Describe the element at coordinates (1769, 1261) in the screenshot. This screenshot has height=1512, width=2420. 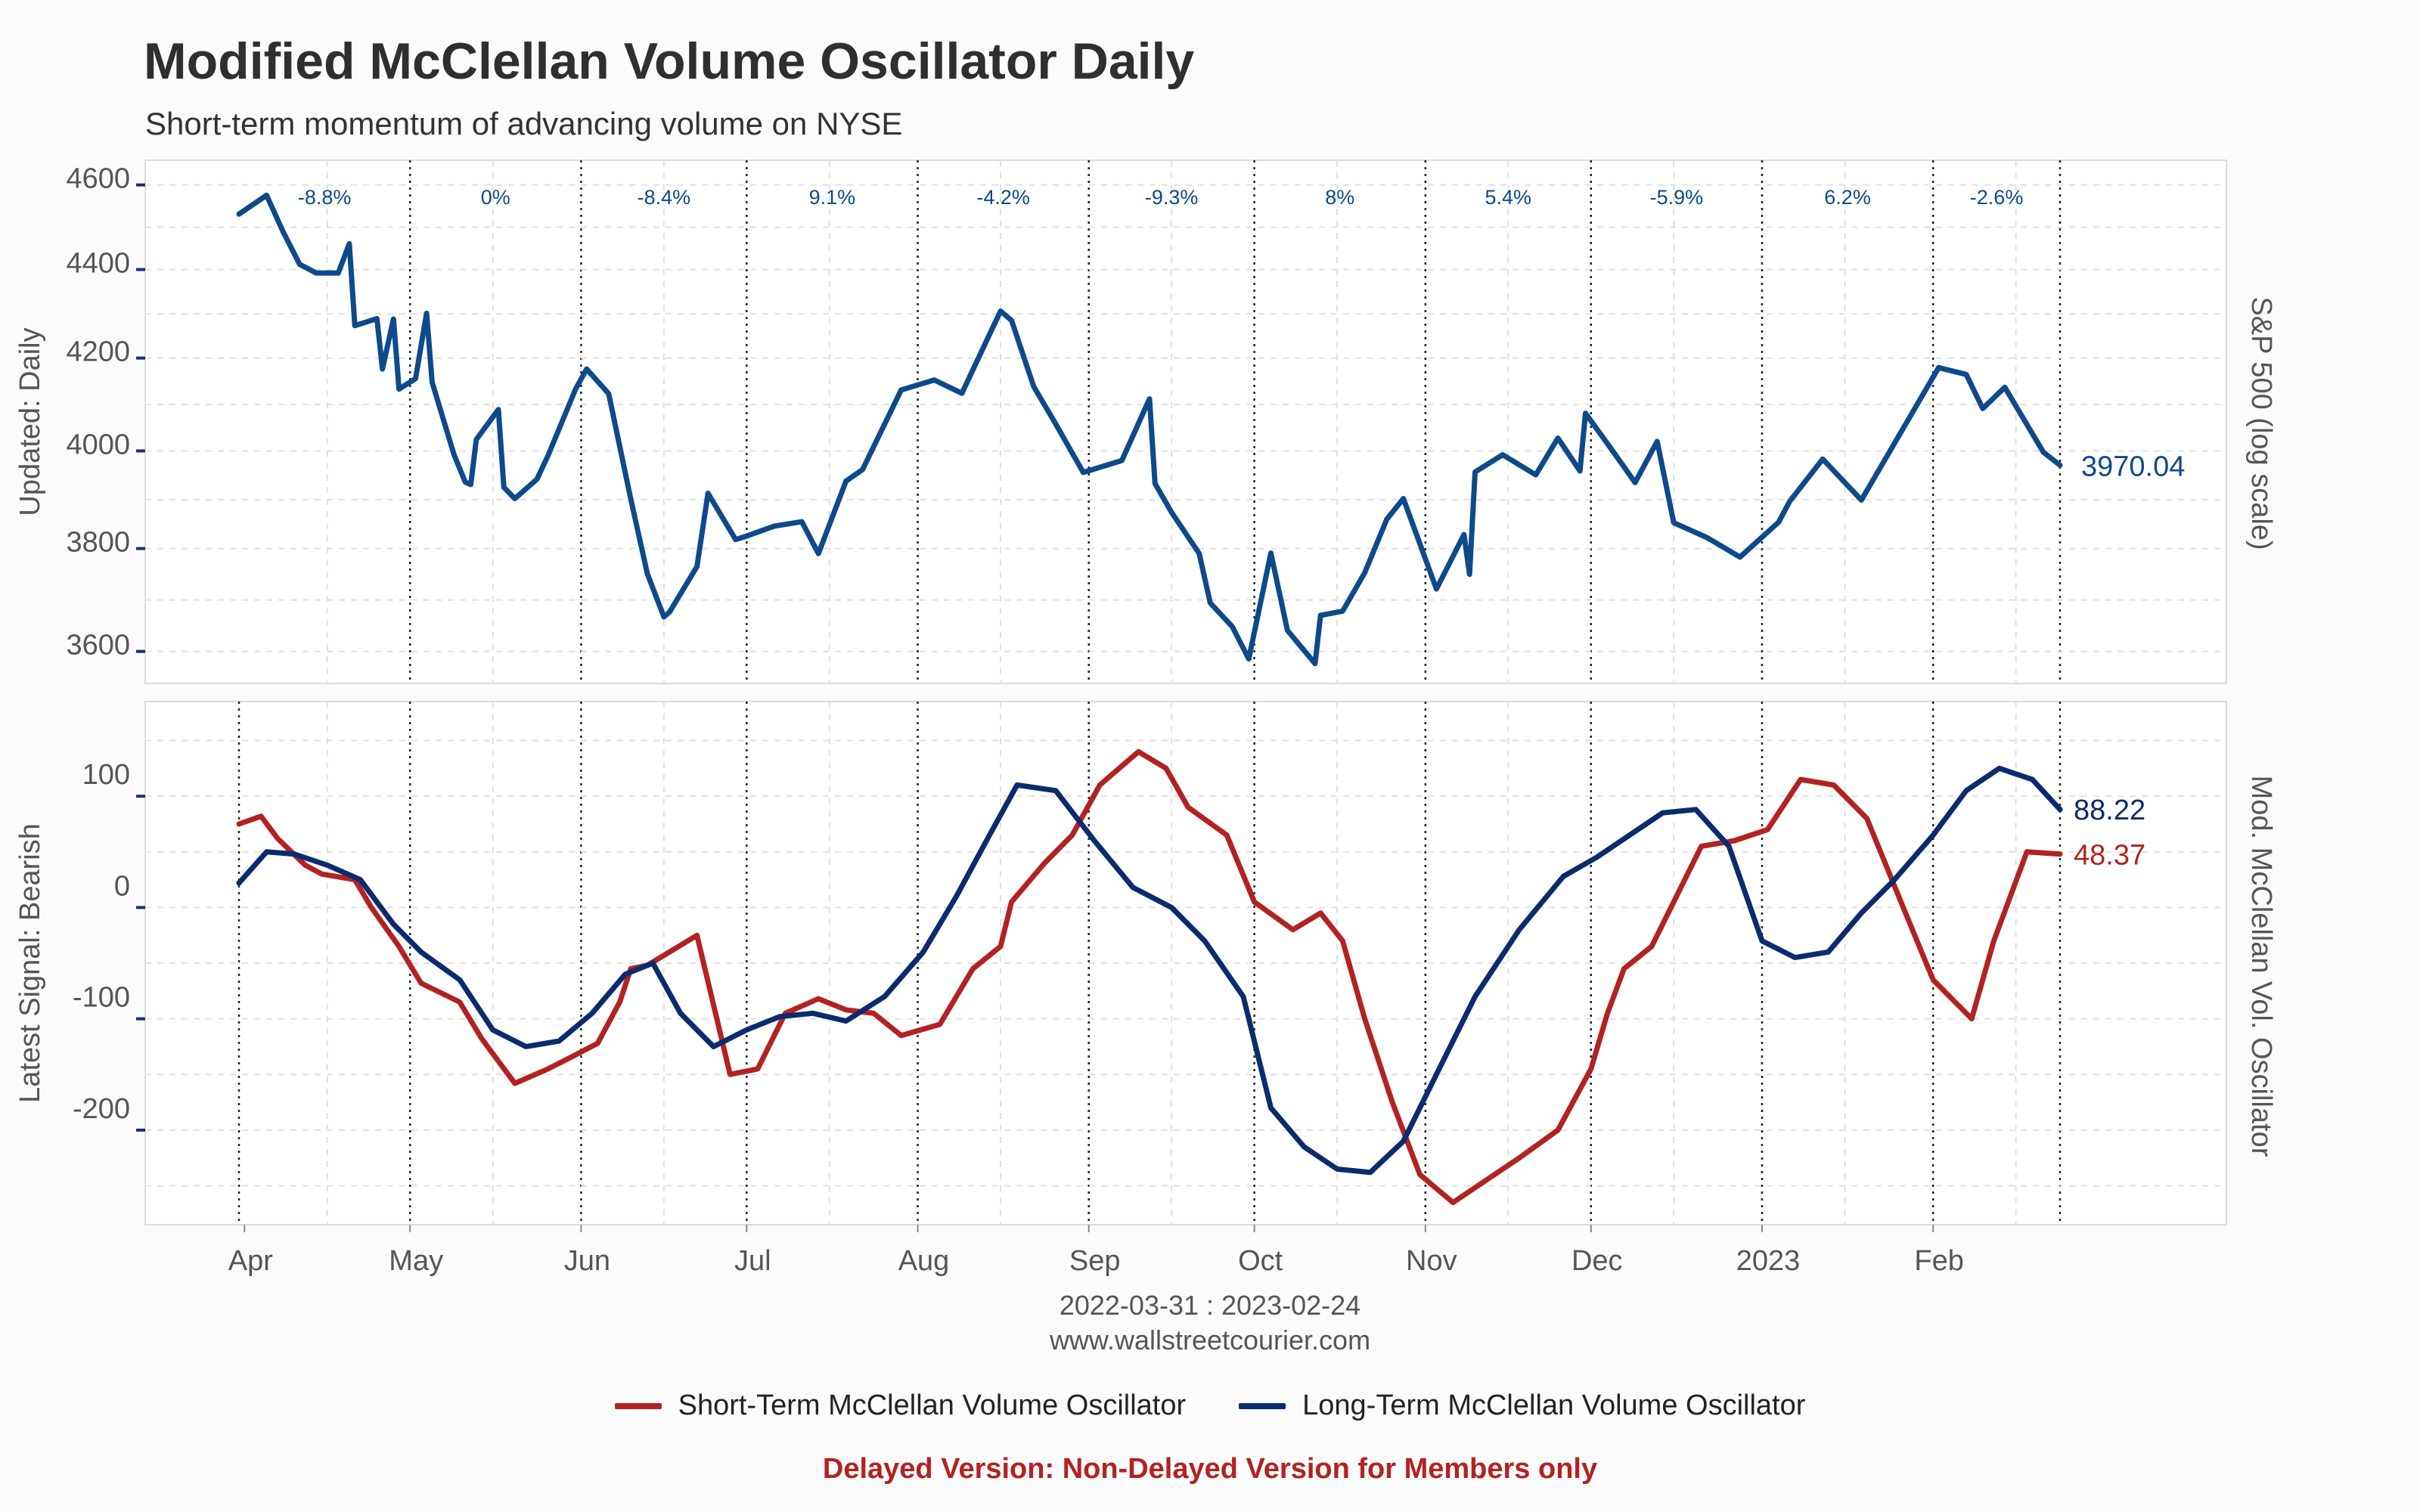
I see `x-tick-label: 2023` at that location.